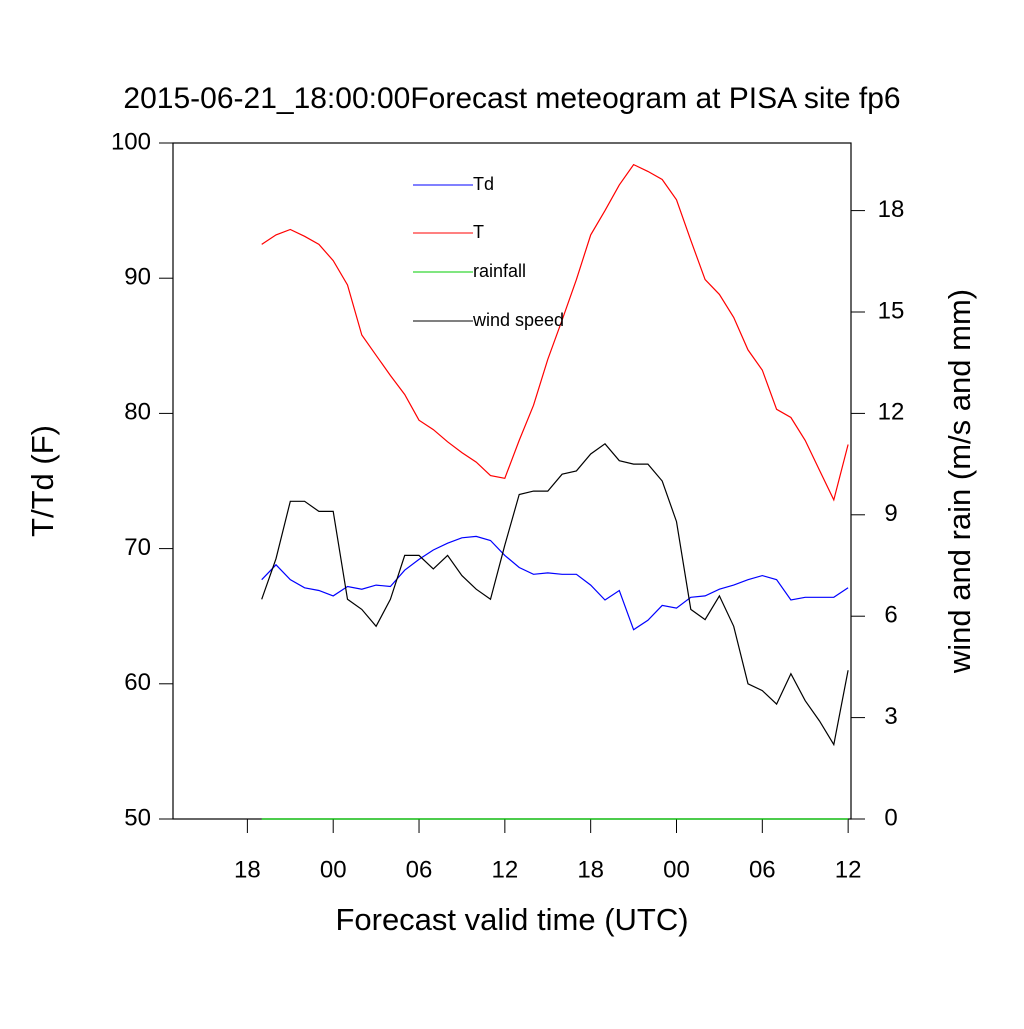  What do you see at coordinates (891, 412) in the screenshot?
I see `y2-tick-label: 12` at bounding box center [891, 412].